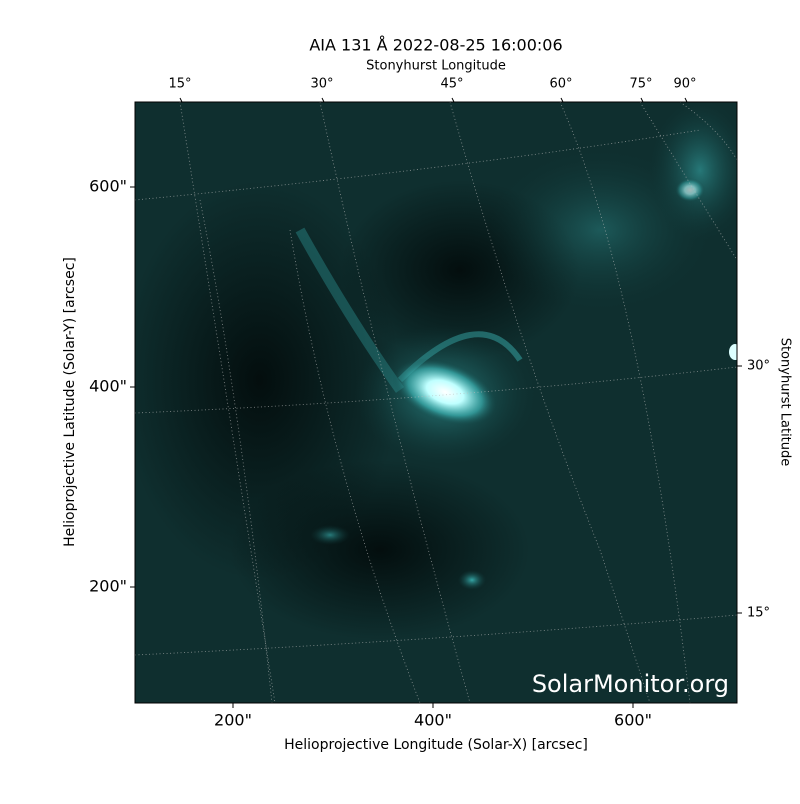 This screenshot has height=804, width=800. What do you see at coordinates (560, 84) in the screenshot?
I see `top-tick-label: 60°` at bounding box center [560, 84].